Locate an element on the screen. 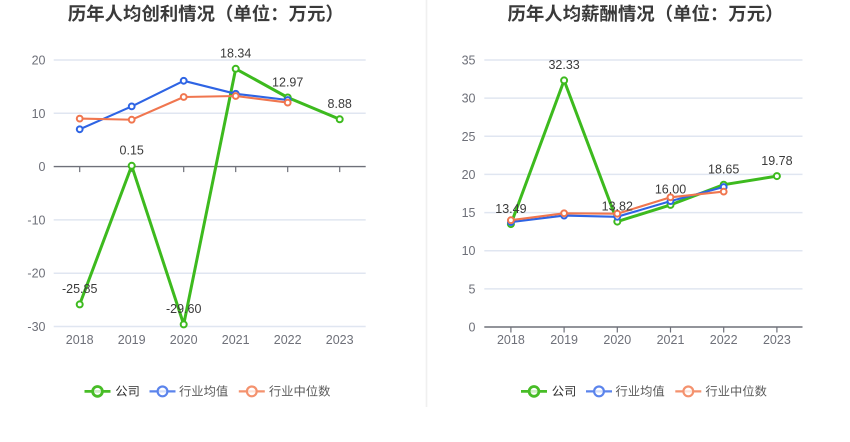  svg-text: 32.33 is located at coordinates (563, 65).